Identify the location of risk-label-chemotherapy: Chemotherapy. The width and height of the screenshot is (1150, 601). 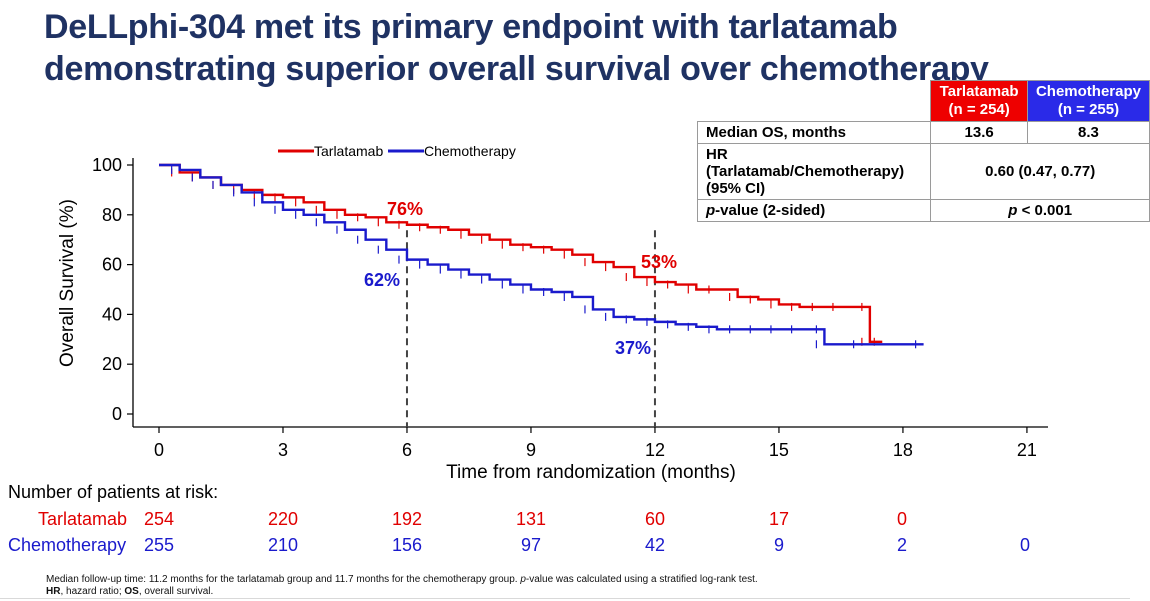
(67, 545).